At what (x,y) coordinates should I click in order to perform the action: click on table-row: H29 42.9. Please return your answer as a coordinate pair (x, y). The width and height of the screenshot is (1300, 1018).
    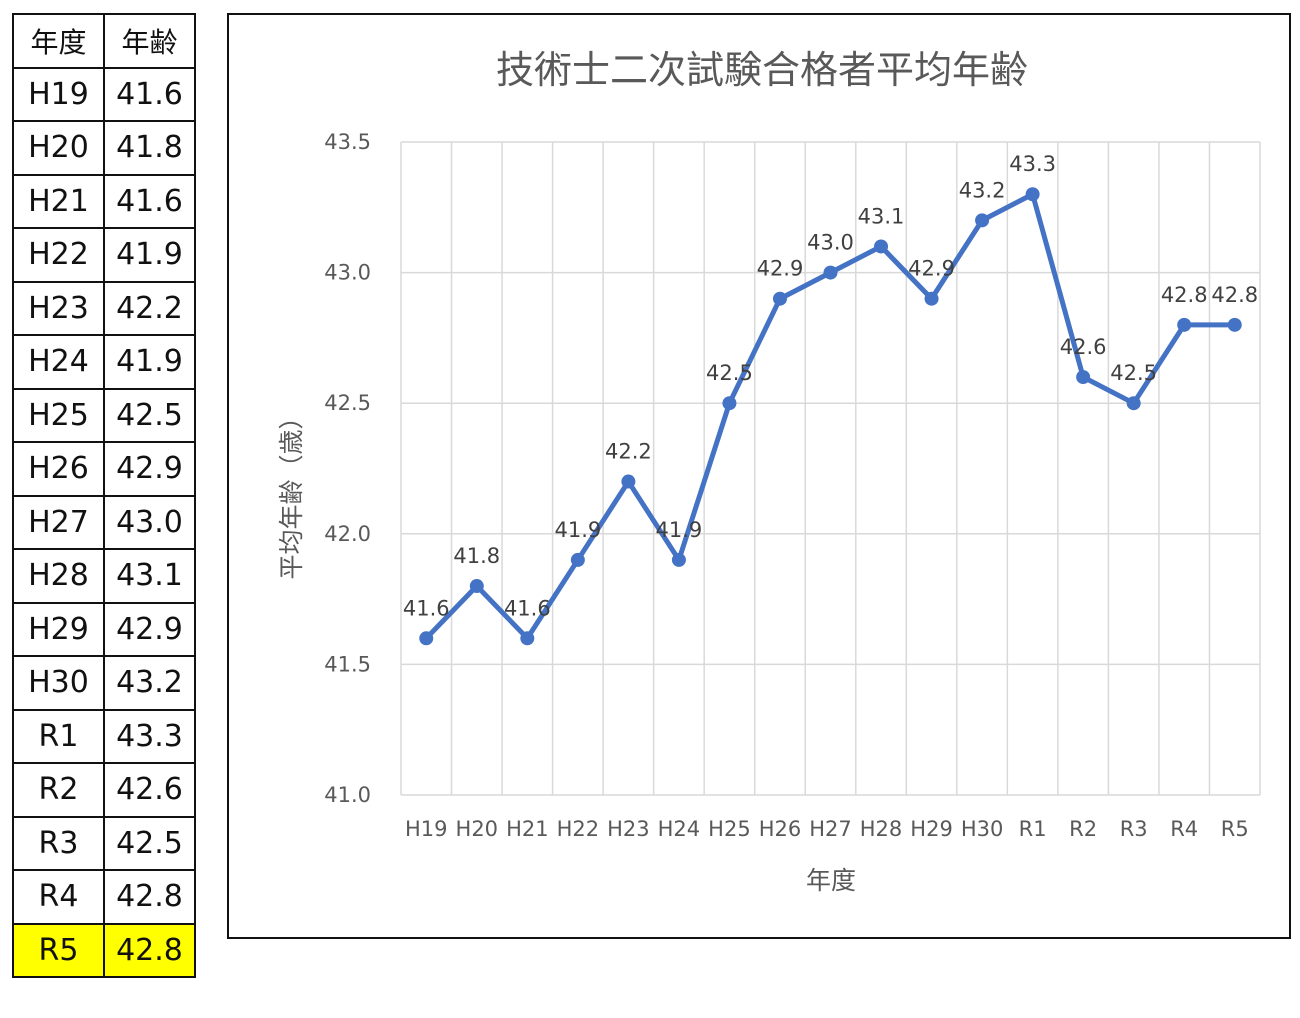
    Looking at the image, I should click on (104, 629).